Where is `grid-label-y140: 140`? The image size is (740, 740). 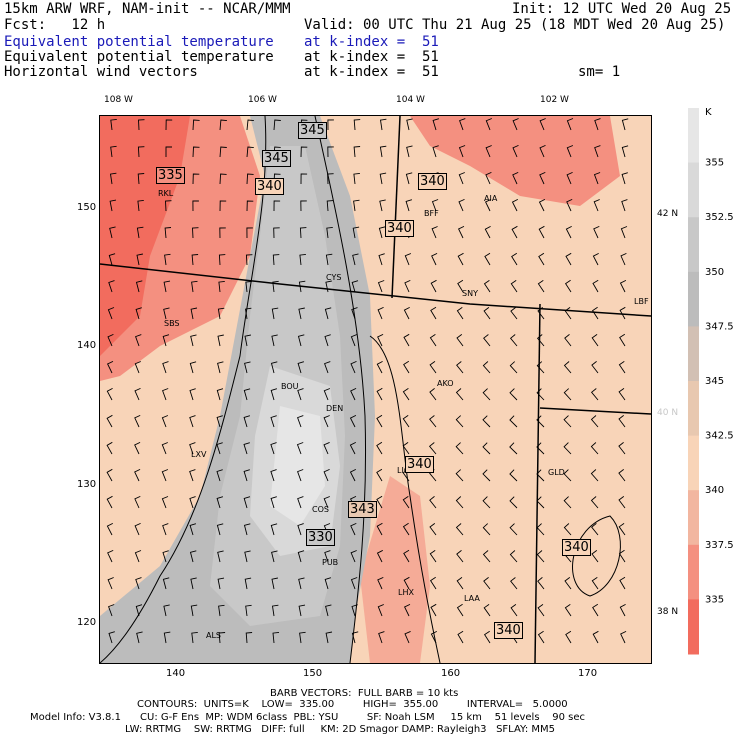
grid-label-y140: 140 is located at coordinates (87, 345).